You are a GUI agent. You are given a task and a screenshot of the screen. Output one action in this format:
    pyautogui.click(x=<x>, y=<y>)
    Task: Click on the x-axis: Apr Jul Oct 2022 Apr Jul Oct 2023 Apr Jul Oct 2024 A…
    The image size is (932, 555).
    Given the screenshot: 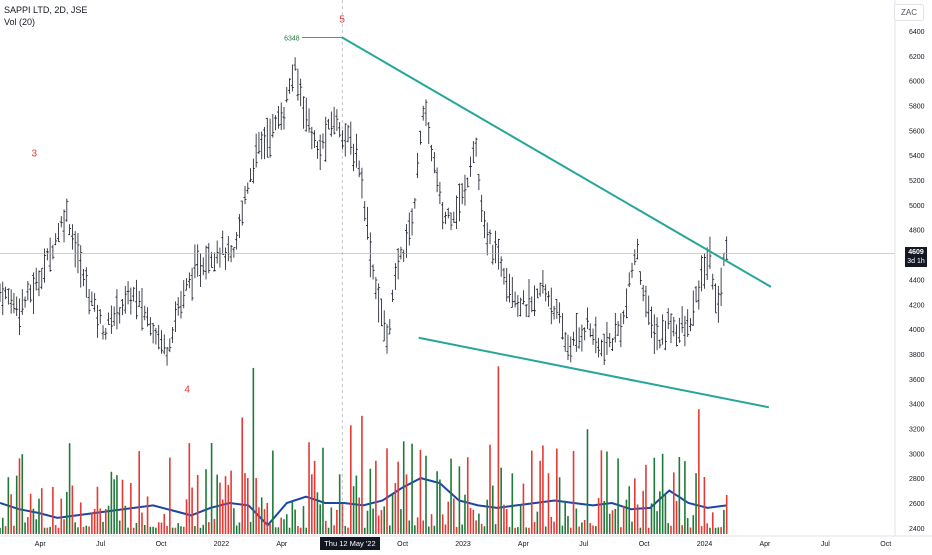 What is the action you would take?
    pyautogui.click(x=463, y=544)
    